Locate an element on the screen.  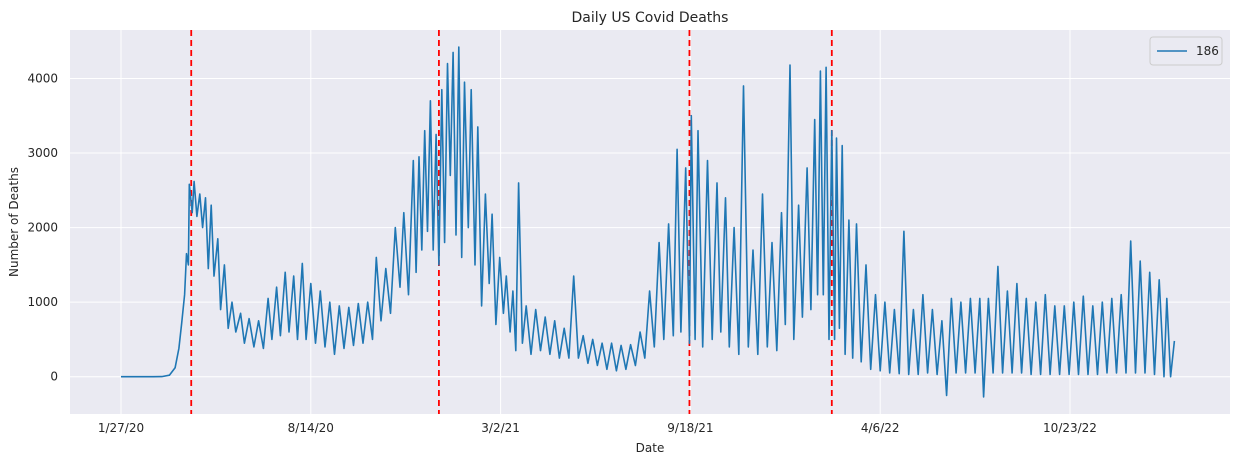
y-axis-label: Number of Deaths is located at coordinates (14, 222).